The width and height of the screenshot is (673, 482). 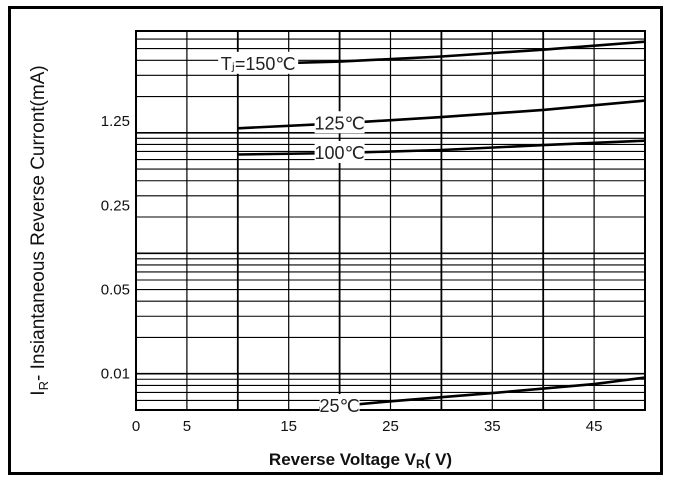 I want to click on series-label-3: 25℃, so click(x=339, y=406).